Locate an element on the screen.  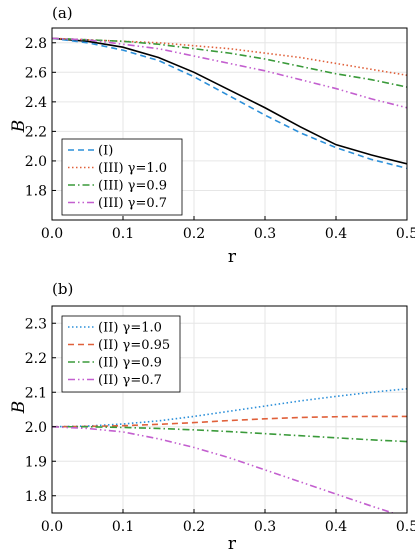
panel-b-label: (b) is located at coordinates (62, 289).